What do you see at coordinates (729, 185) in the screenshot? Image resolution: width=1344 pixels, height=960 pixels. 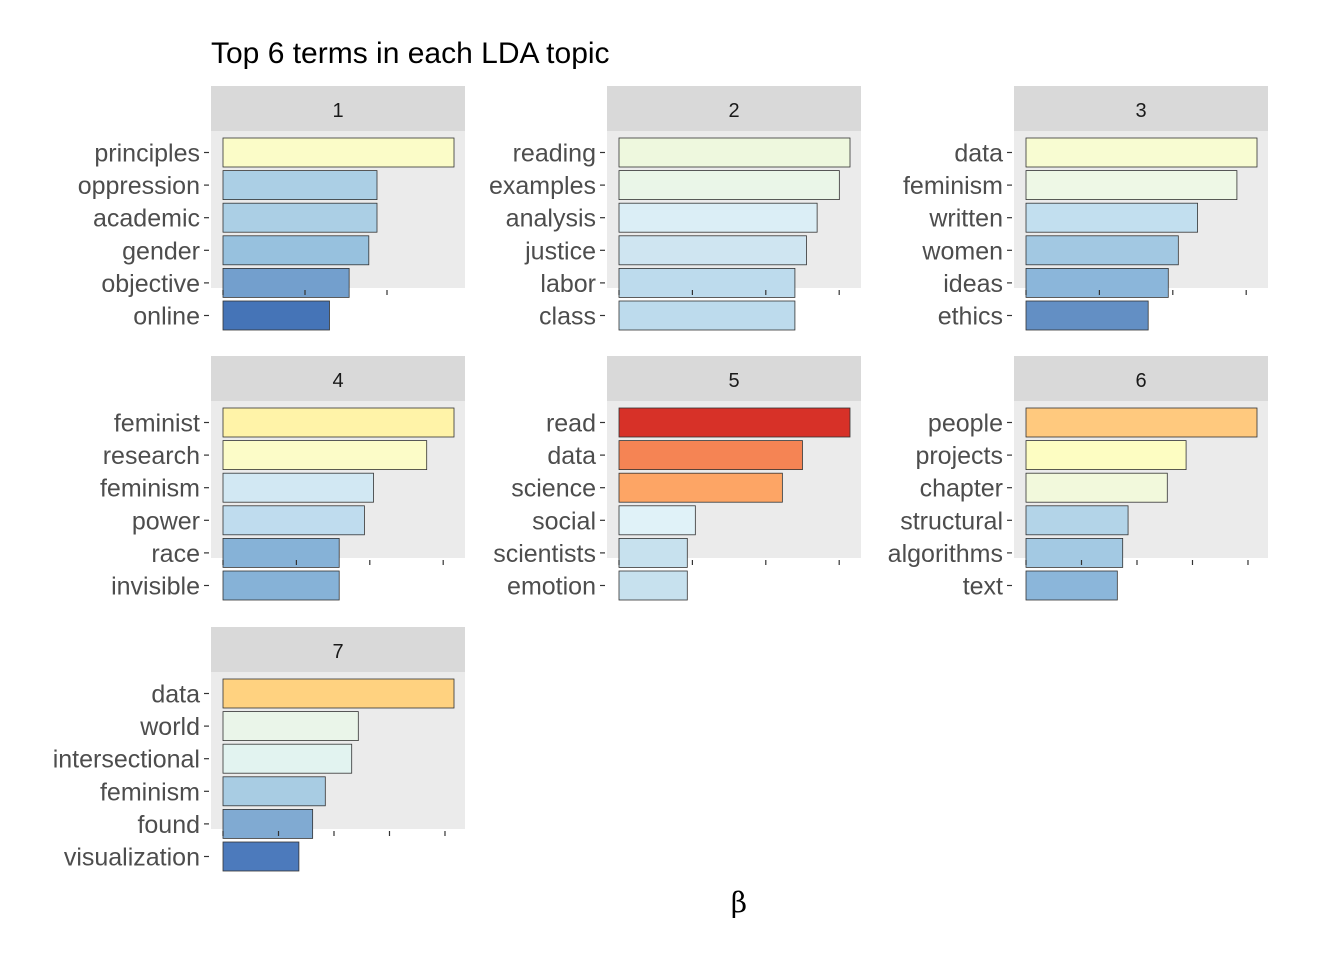 I see `bar-examples` at bounding box center [729, 185].